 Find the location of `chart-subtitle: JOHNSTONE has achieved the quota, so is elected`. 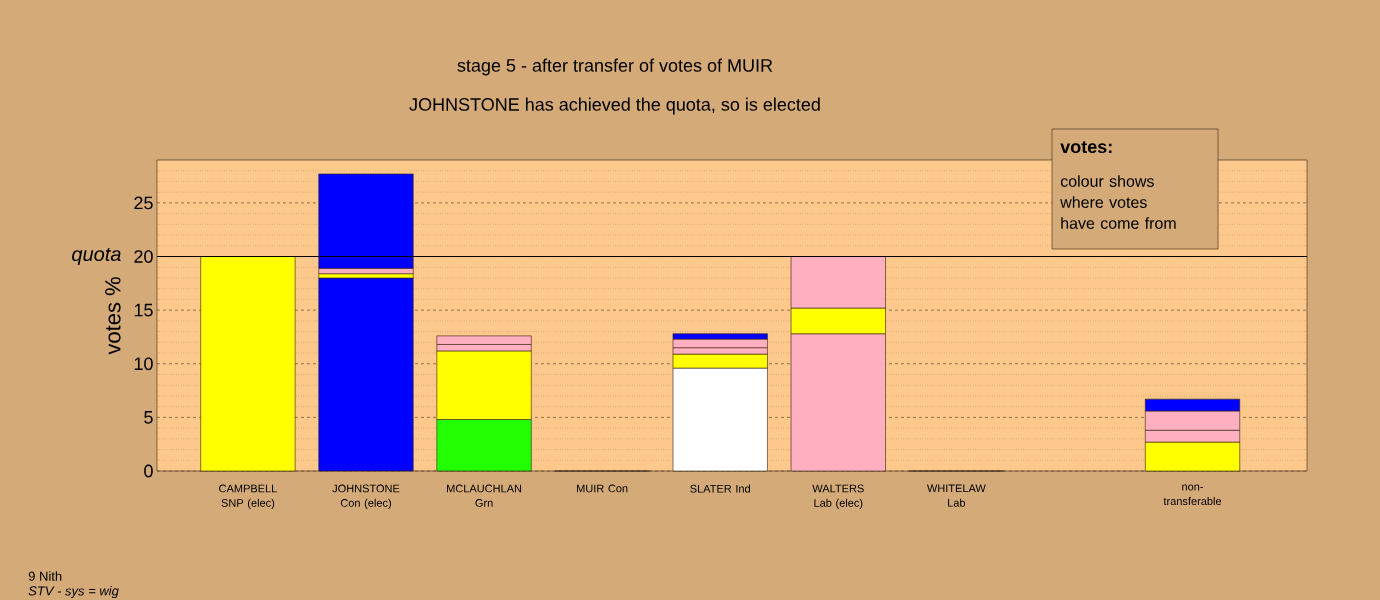

chart-subtitle: JOHNSTONE has achieved the quota, so is elected is located at coordinates (614, 106).